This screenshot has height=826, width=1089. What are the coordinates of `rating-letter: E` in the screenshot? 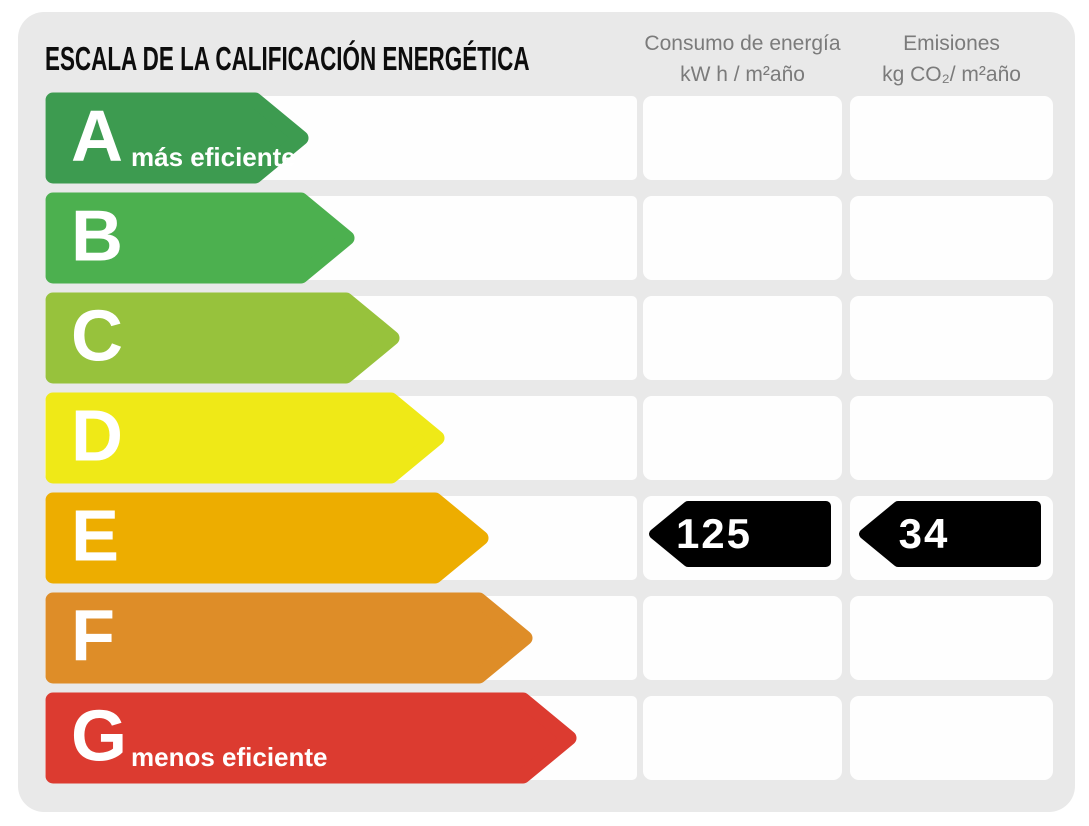 It's located at (95, 536).